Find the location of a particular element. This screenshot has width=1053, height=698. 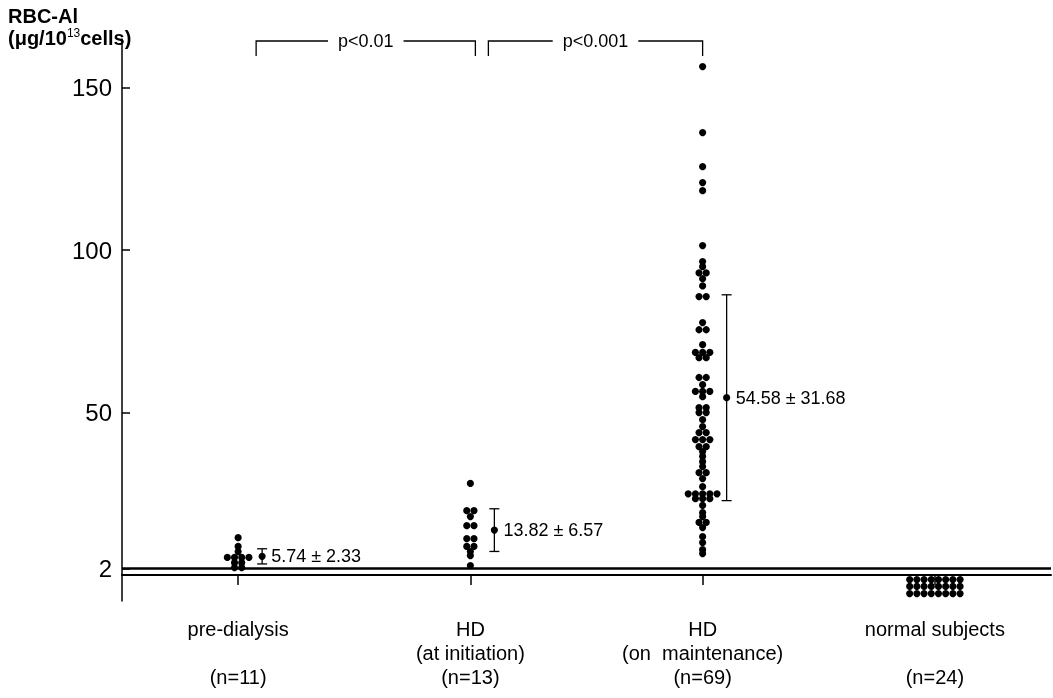

data-label: 5.74 ± 2.33 is located at coordinates (316, 556).